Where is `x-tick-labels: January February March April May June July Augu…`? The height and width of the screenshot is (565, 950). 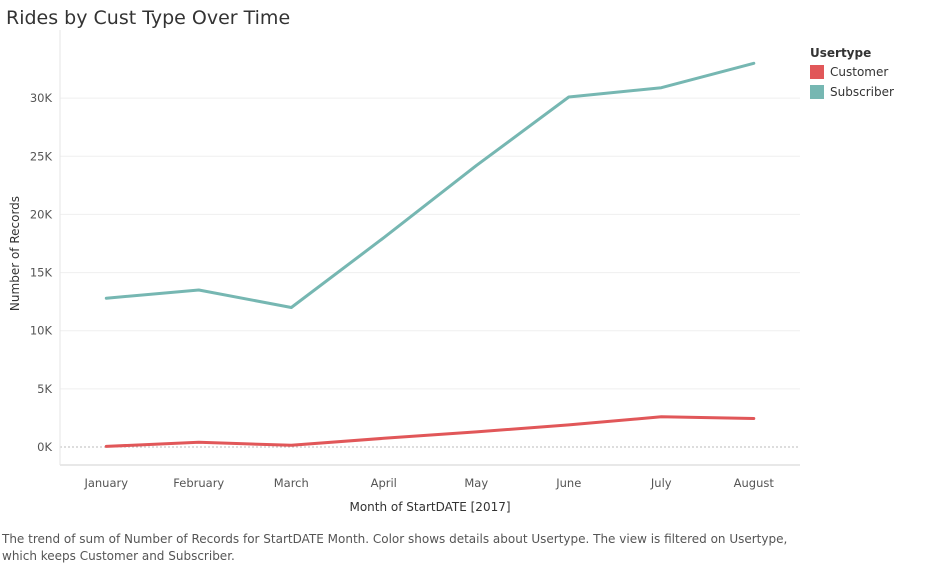 x-tick-labels: January February March April May June July Augu… is located at coordinates (428, 483).